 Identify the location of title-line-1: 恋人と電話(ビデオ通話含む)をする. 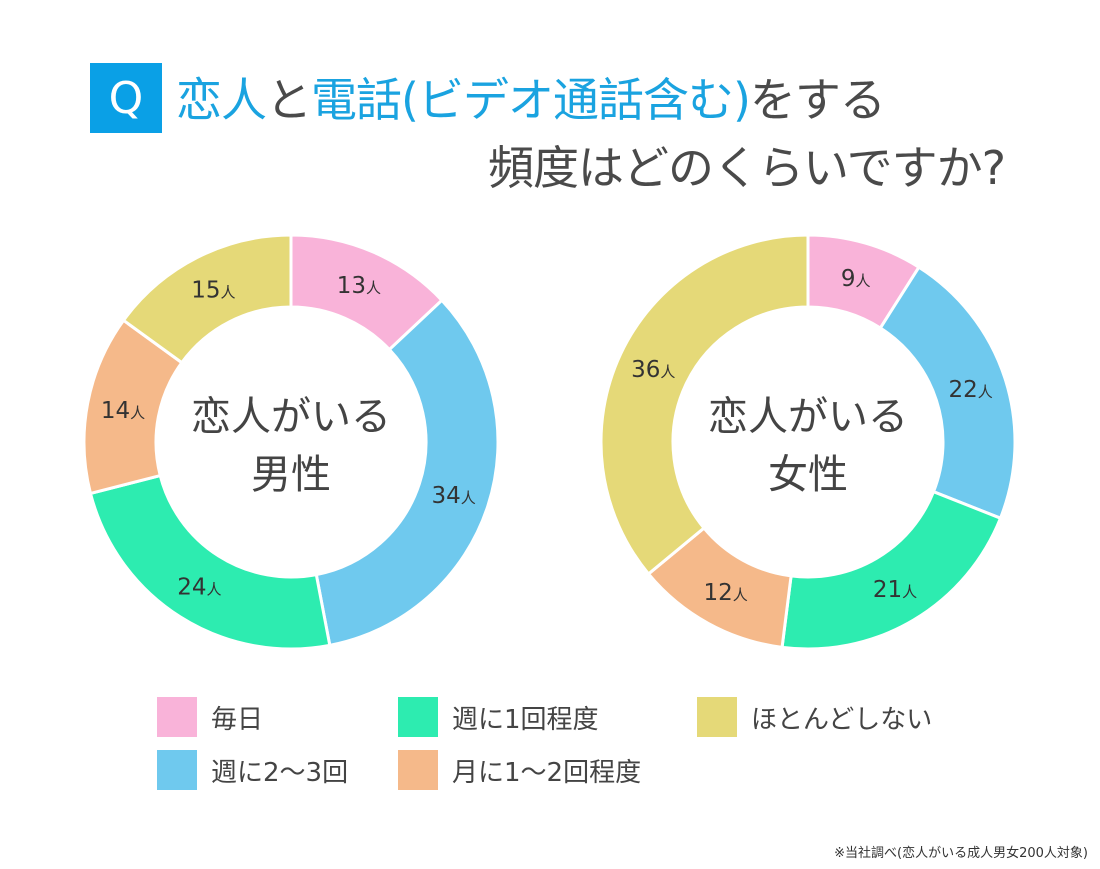
(531, 97).